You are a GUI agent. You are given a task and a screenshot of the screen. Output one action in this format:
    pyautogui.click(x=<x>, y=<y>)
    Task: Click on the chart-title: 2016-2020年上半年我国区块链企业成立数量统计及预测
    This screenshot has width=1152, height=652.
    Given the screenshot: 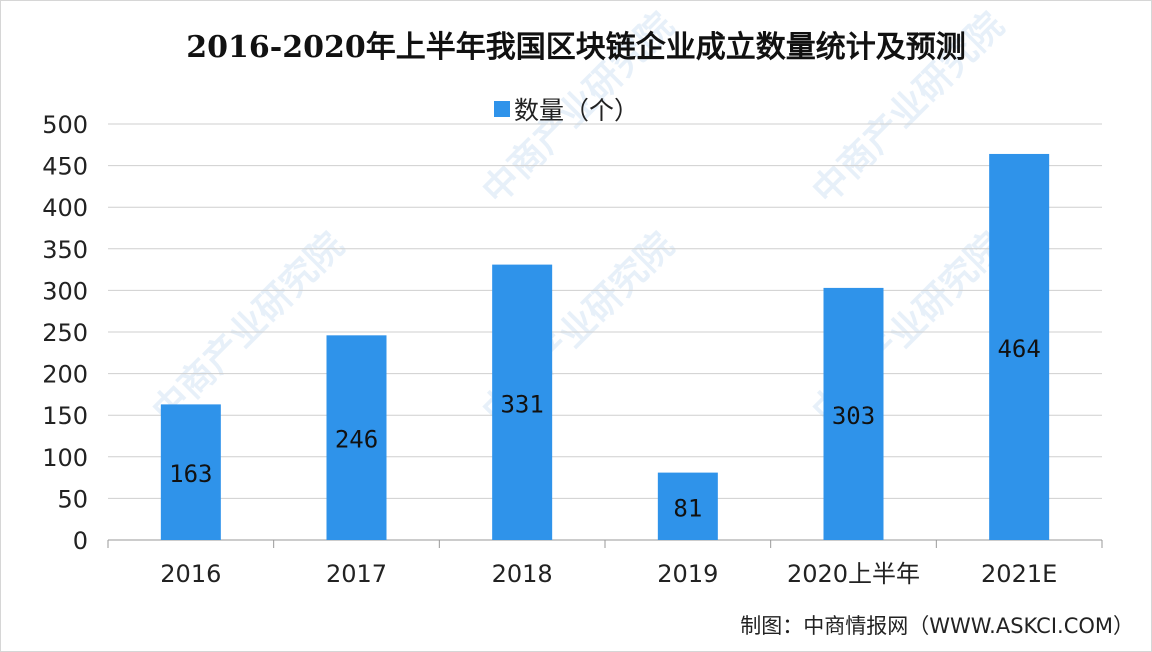 What is the action you would take?
    pyautogui.click(x=576, y=47)
    